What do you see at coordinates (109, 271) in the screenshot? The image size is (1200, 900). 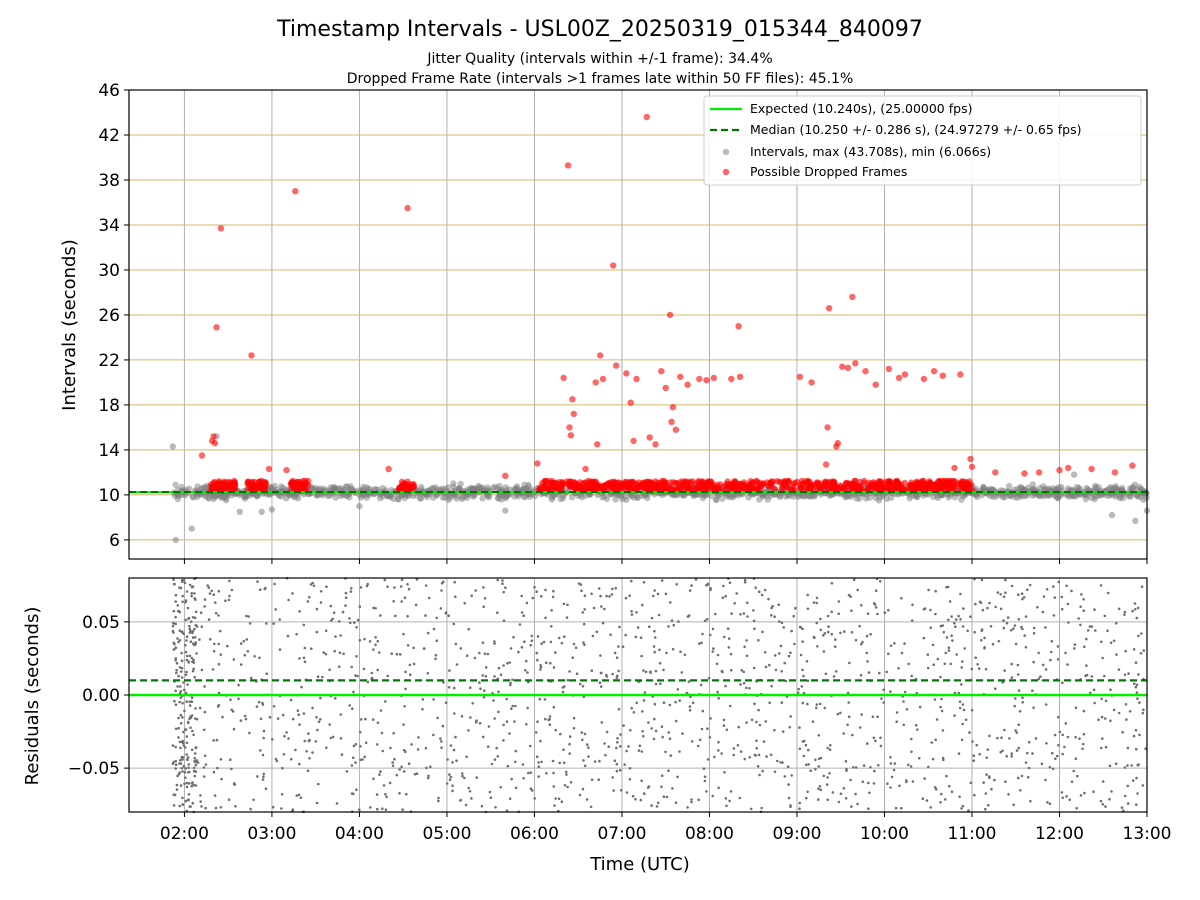 I see `top-y-tick-label: 30` at bounding box center [109, 271].